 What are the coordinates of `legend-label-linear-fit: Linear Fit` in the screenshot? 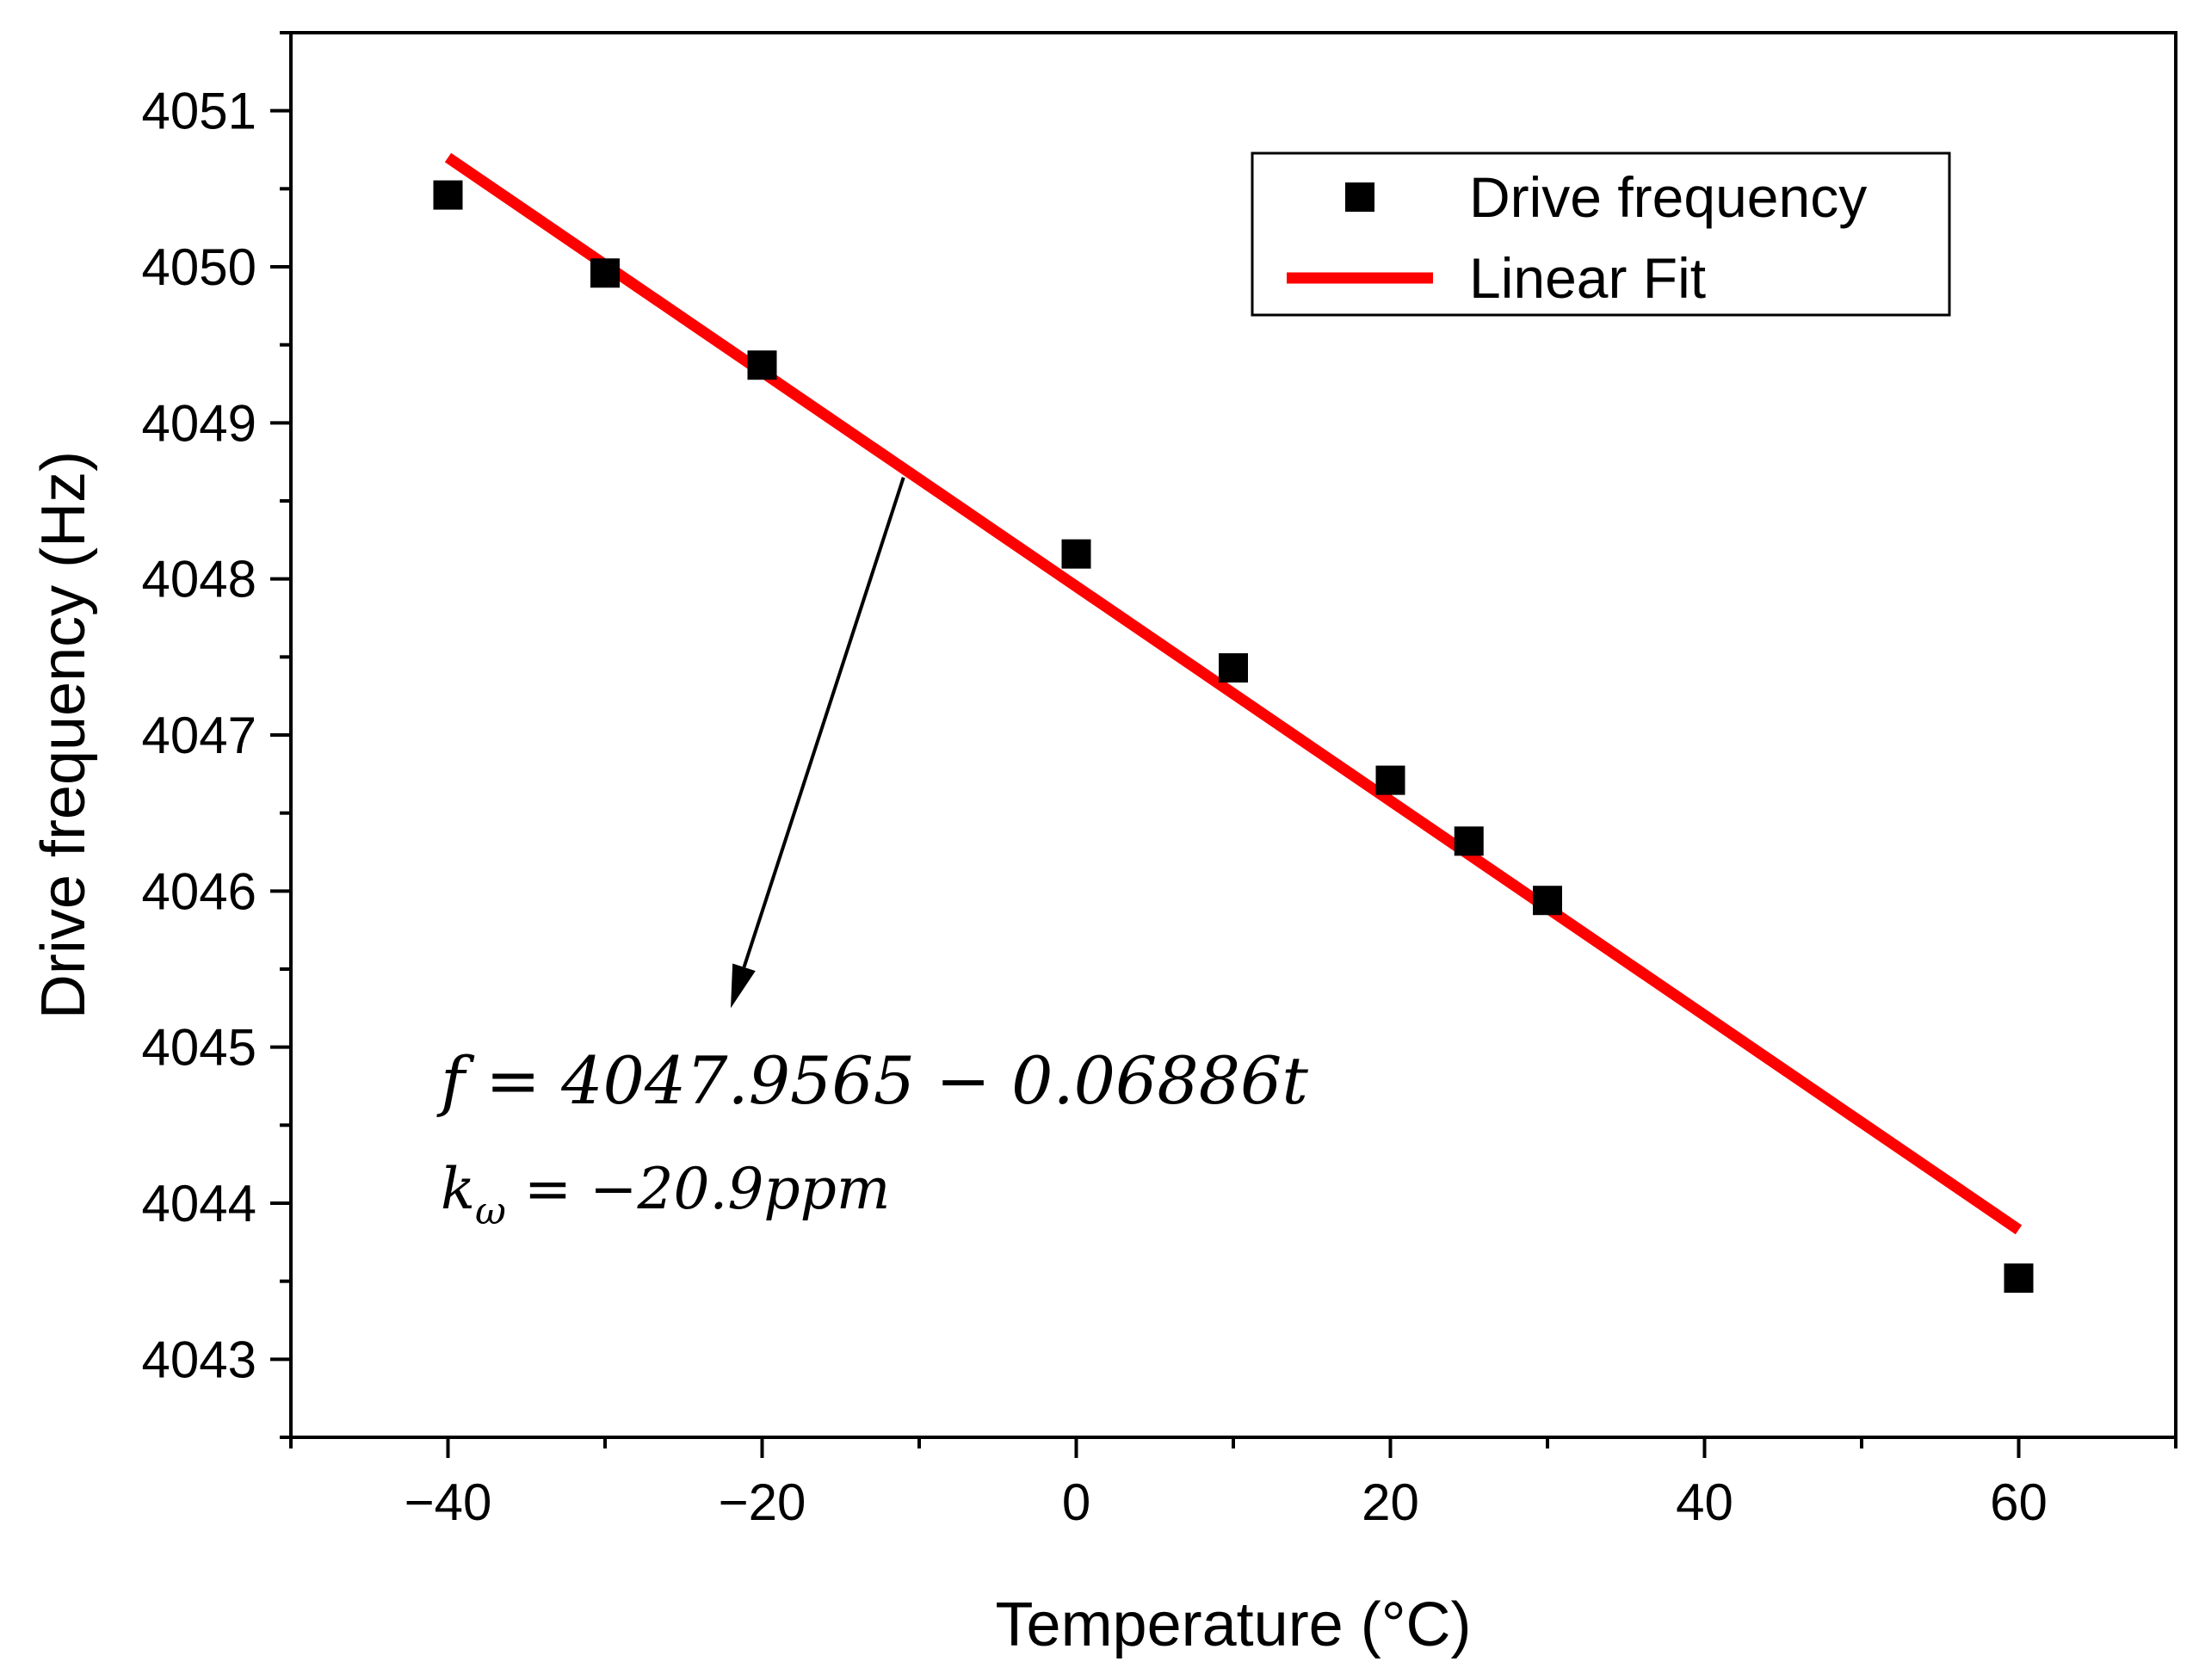 It's located at (1588, 278).